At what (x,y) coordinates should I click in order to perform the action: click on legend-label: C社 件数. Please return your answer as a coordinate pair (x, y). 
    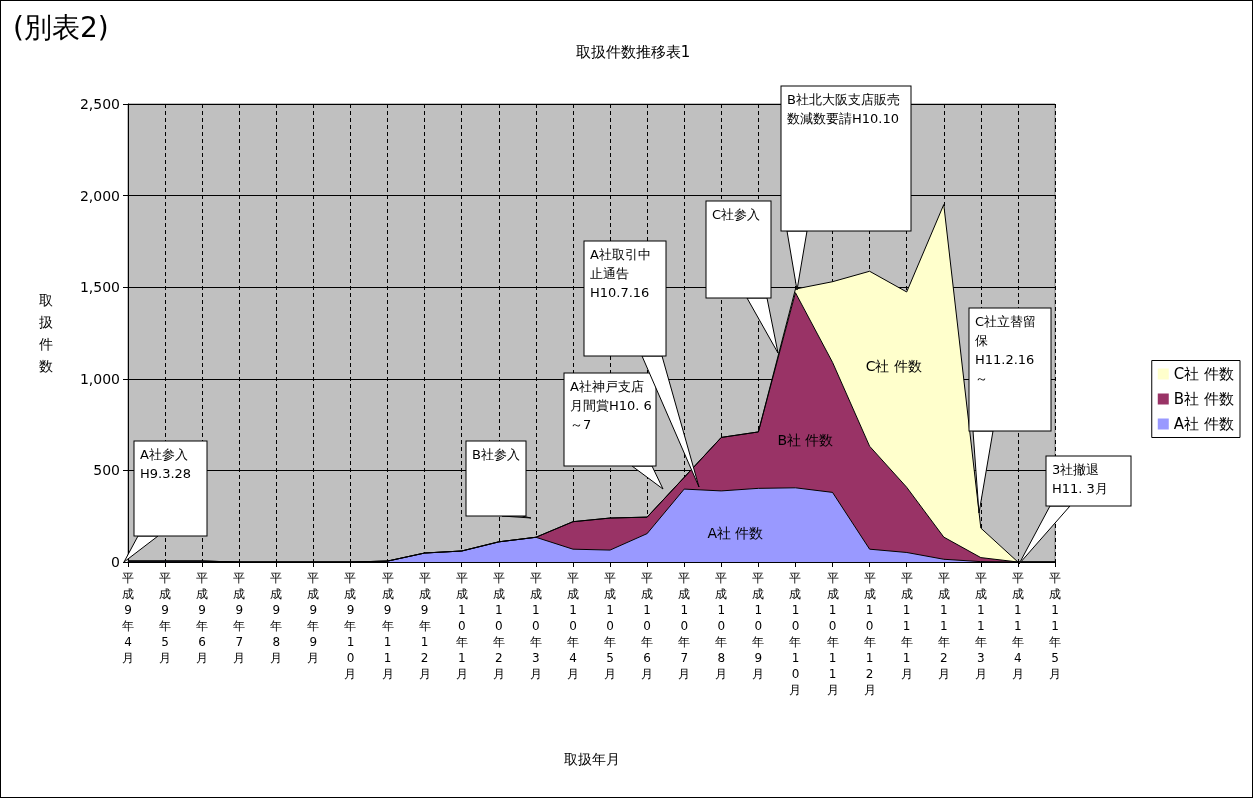
    Looking at the image, I should click on (1204, 374).